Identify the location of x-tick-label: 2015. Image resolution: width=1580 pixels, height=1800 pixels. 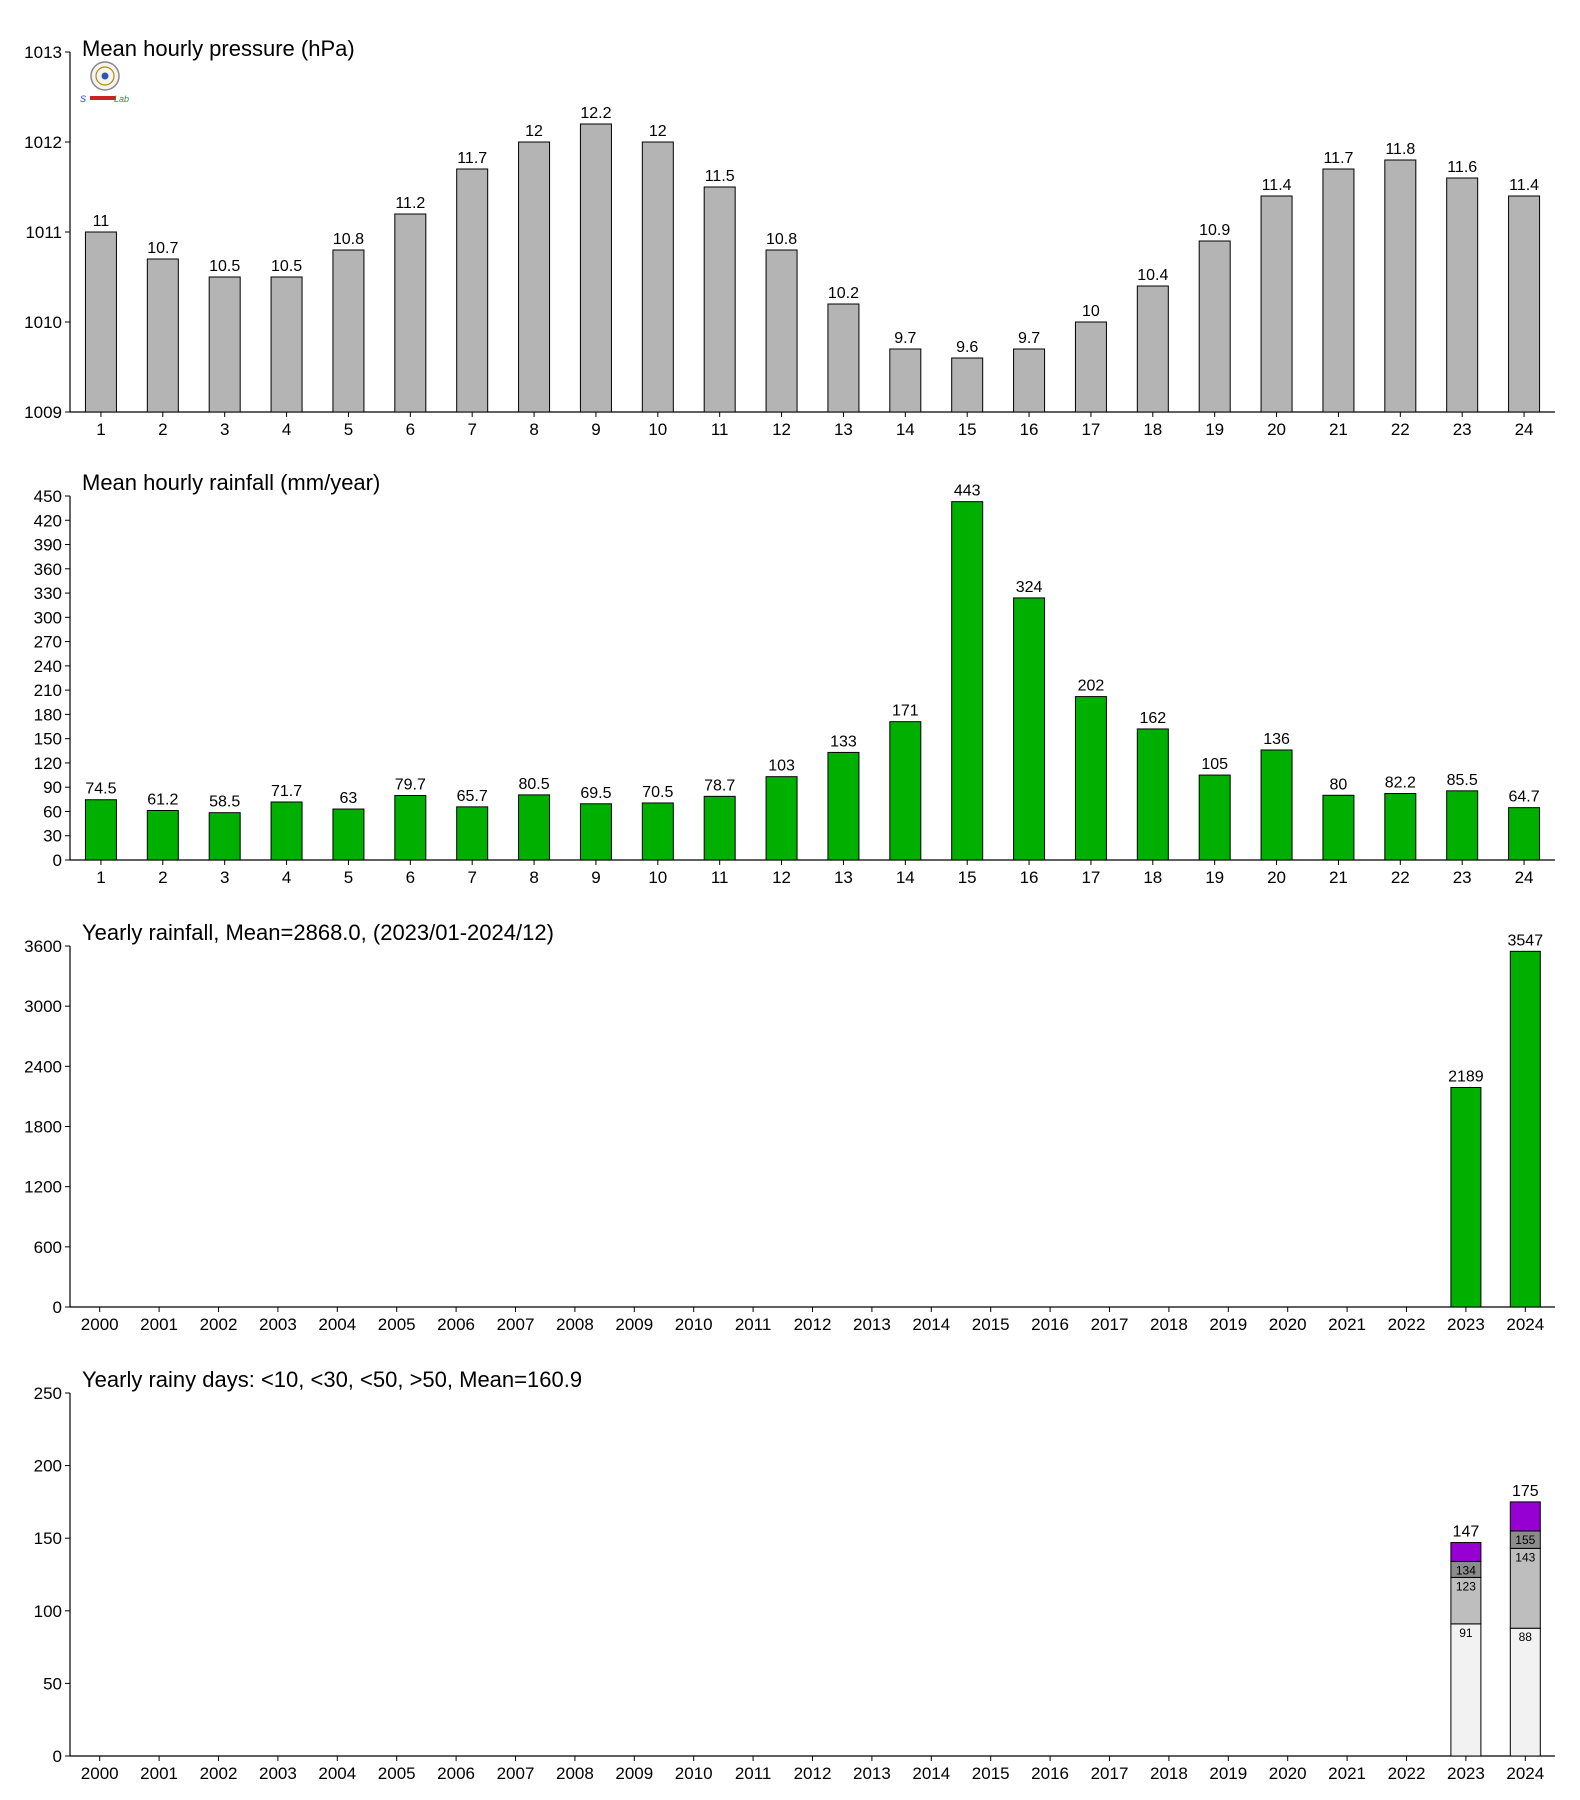
(991, 1324).